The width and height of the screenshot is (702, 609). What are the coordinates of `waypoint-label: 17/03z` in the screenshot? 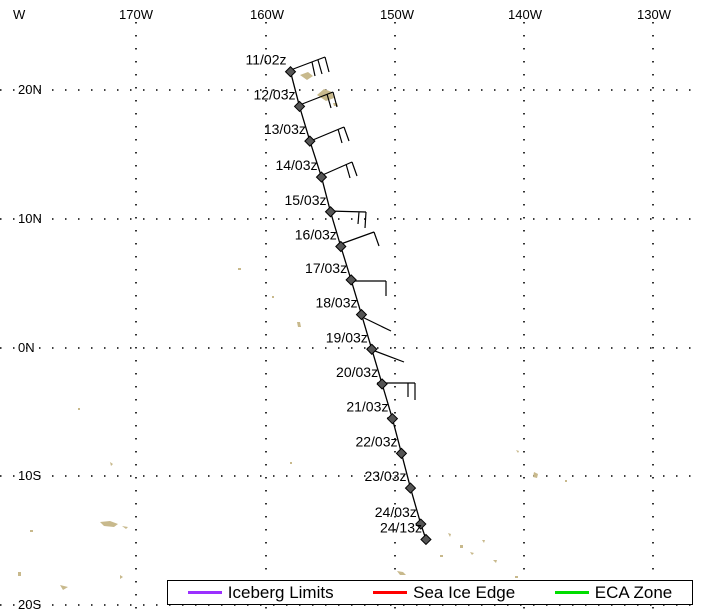 It's located at (326, 268).